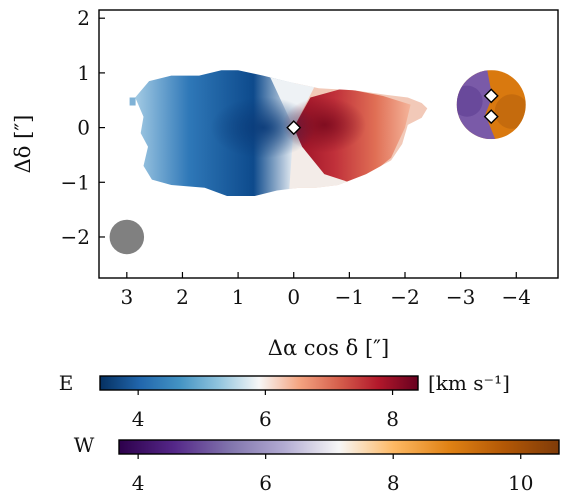 The height and width of the screenshot is (492, 561). What do you see at coordinates (393, 481) in the screenshot?
I see `colorbar-W-tick-label: 8` at bounding box center [393, 481].